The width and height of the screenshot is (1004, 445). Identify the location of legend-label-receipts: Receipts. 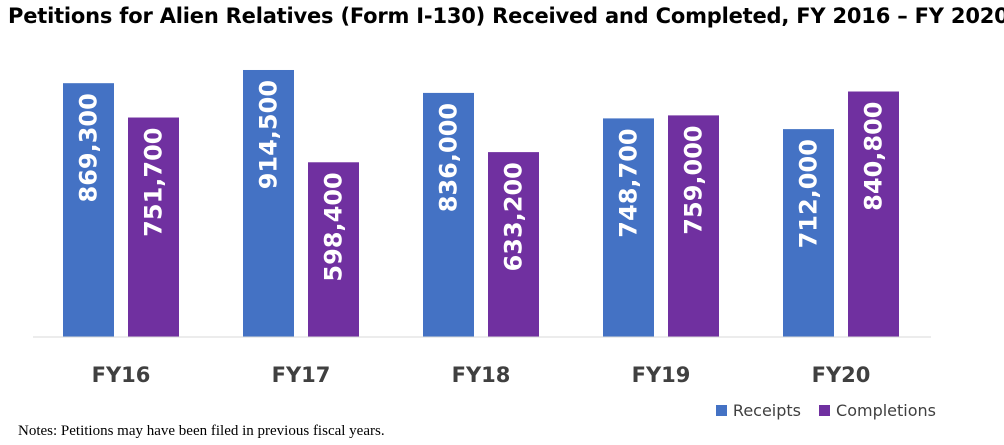
(767, 410).